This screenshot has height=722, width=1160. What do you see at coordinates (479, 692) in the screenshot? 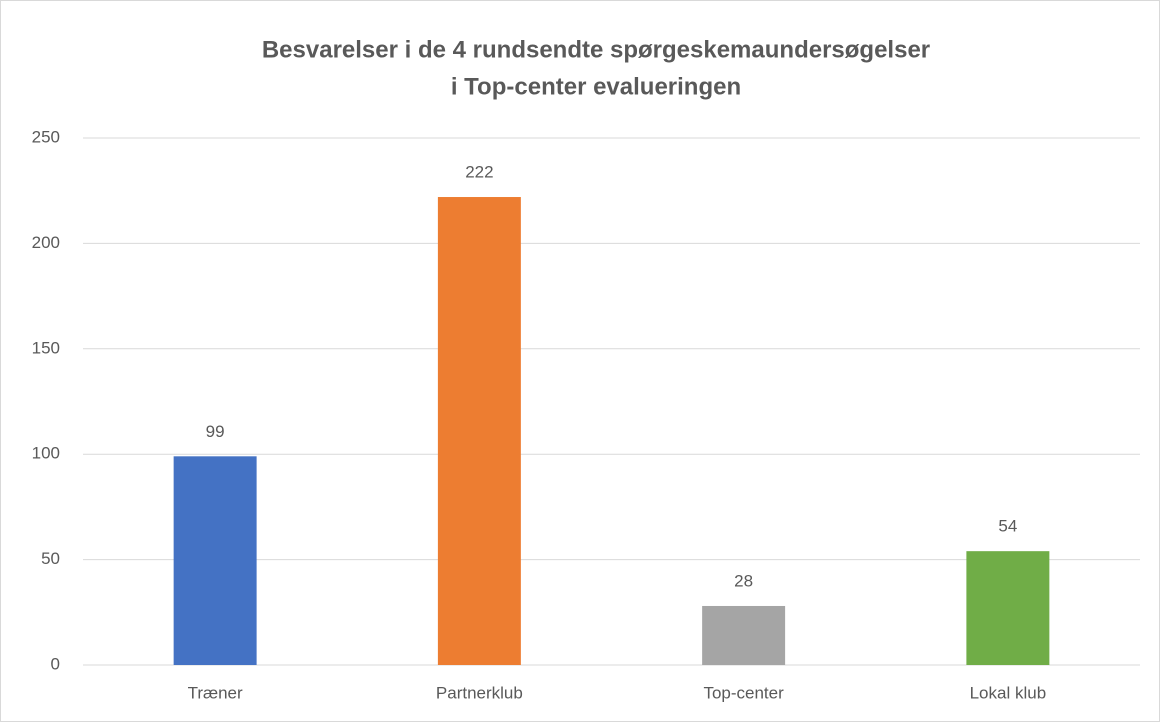
I see `x-tick-label: Partnerklub` at bounding box center [479, 692].